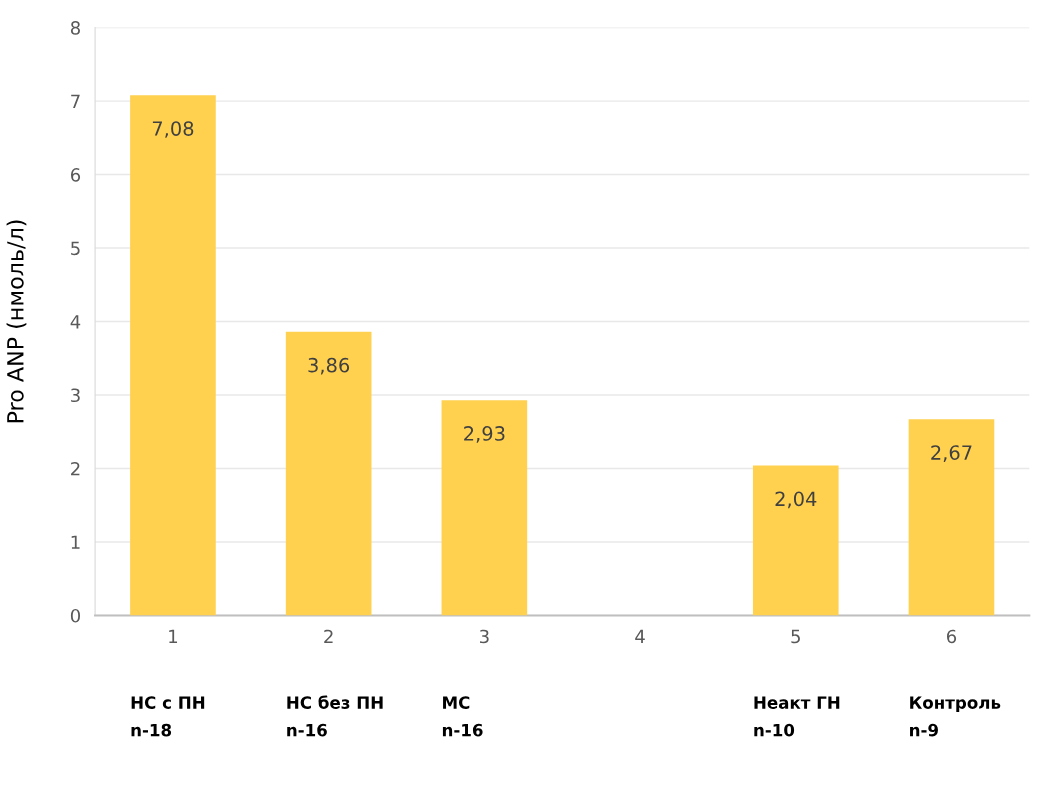 The height and width of the screenshot is (789, 1045). Describe the element at coordinates (75, 322) in the screenshot. I see `y-tick-label: 4` at that location.